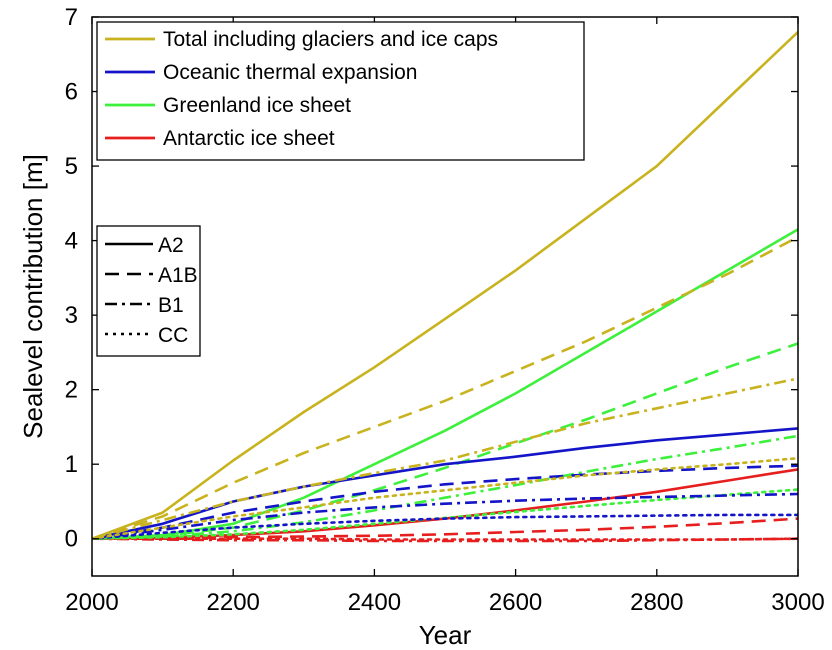 The width and height of the screenshot is (832, 650). I want to click on series-line-antarctic-ice-sheet-b1, so click(445, 540).